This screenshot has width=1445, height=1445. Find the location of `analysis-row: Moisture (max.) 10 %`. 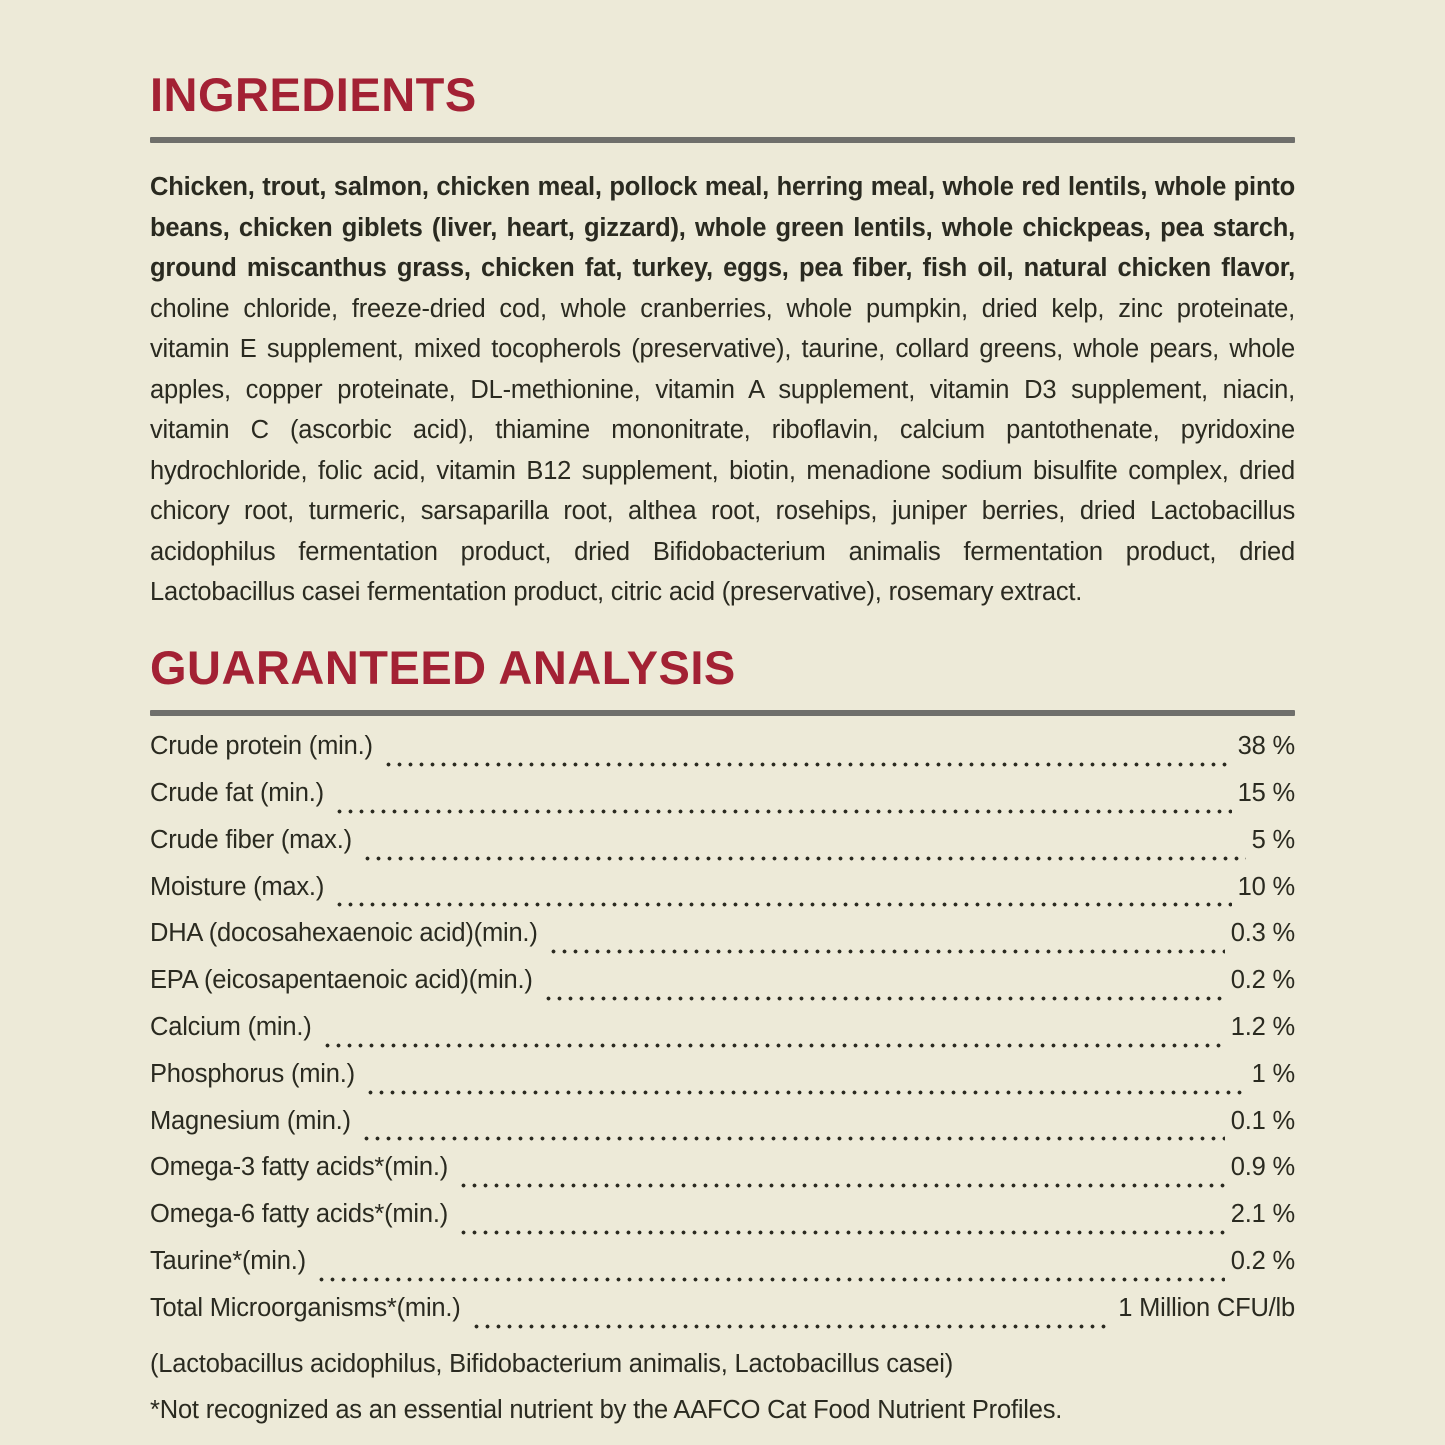

analysis-row: Moisture (max.) 10 % is located at coordinates (723, 896).